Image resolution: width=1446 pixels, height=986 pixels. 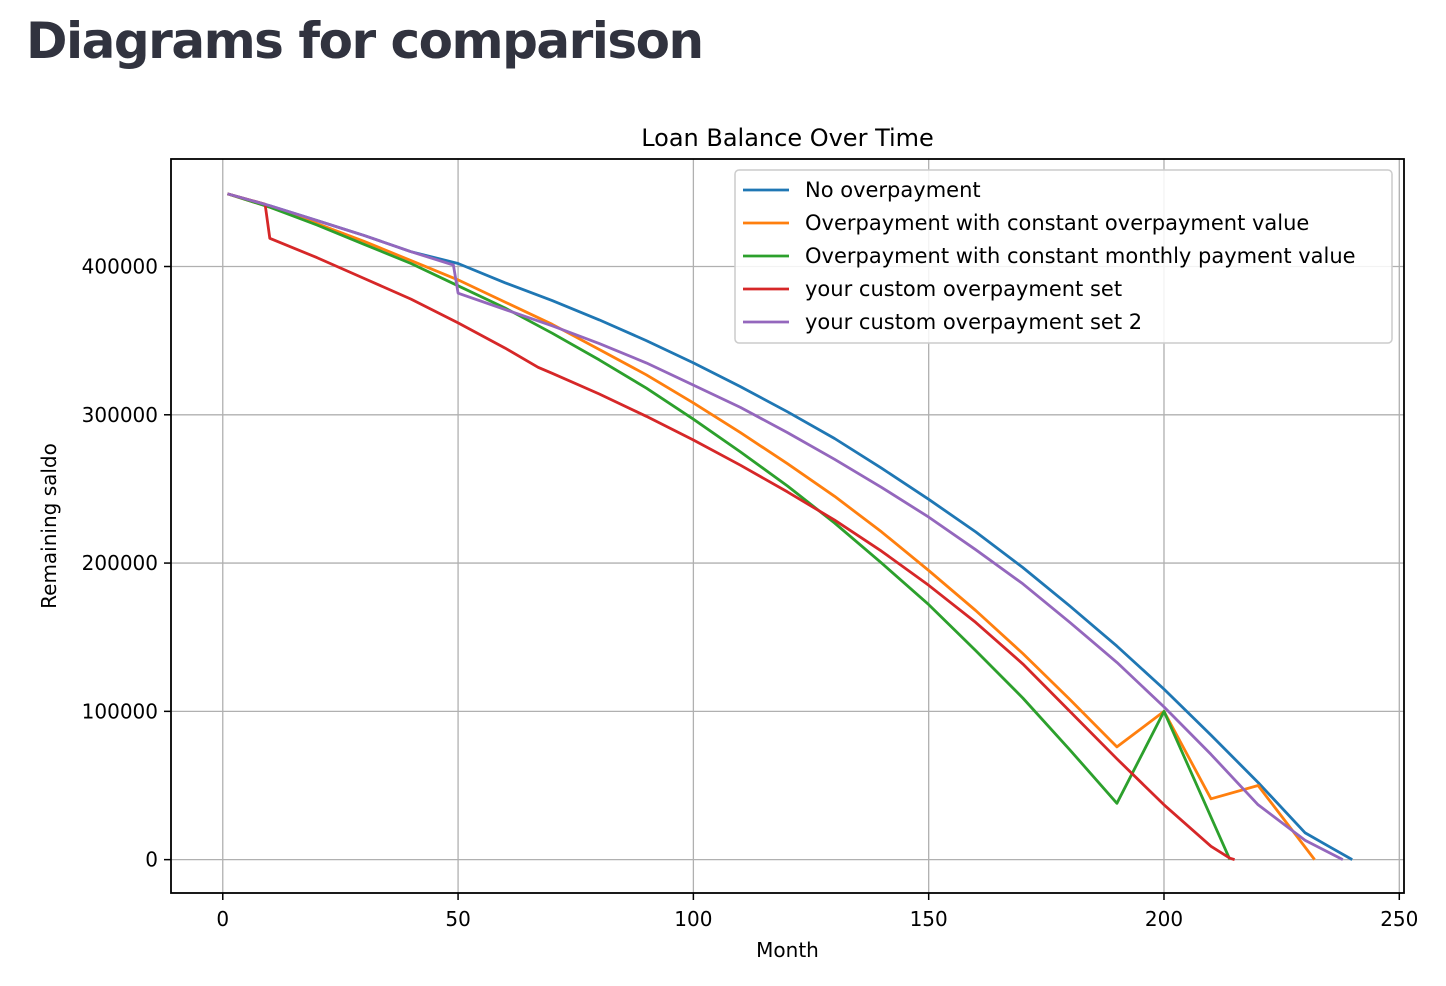 I want to click on x-axis-label: Month, so click(x=787, y=950).